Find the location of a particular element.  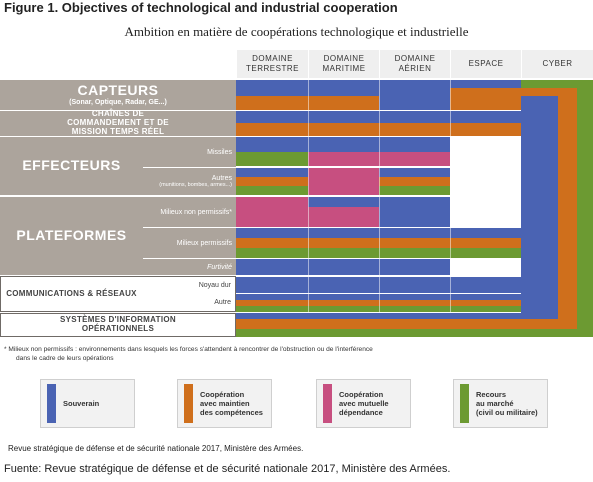

autres-blue is located at coordinates (272, 172).